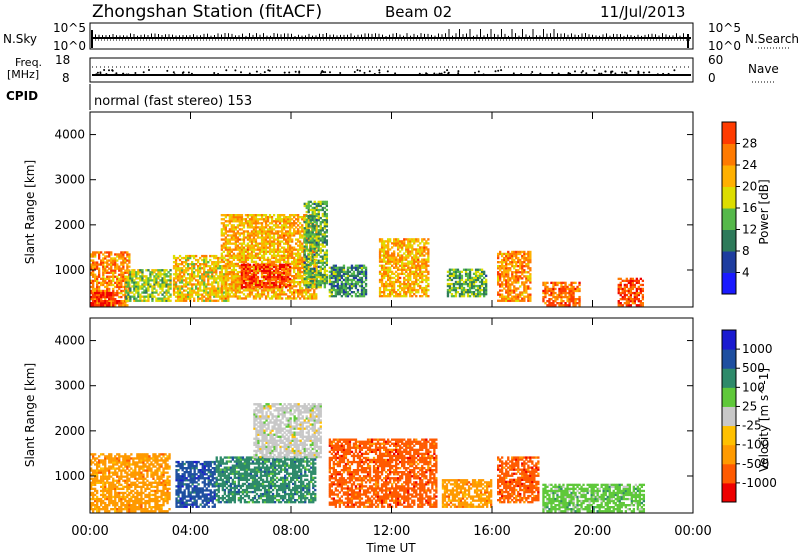  I want to click on nave-tick-top: 60, so click(715, 60).